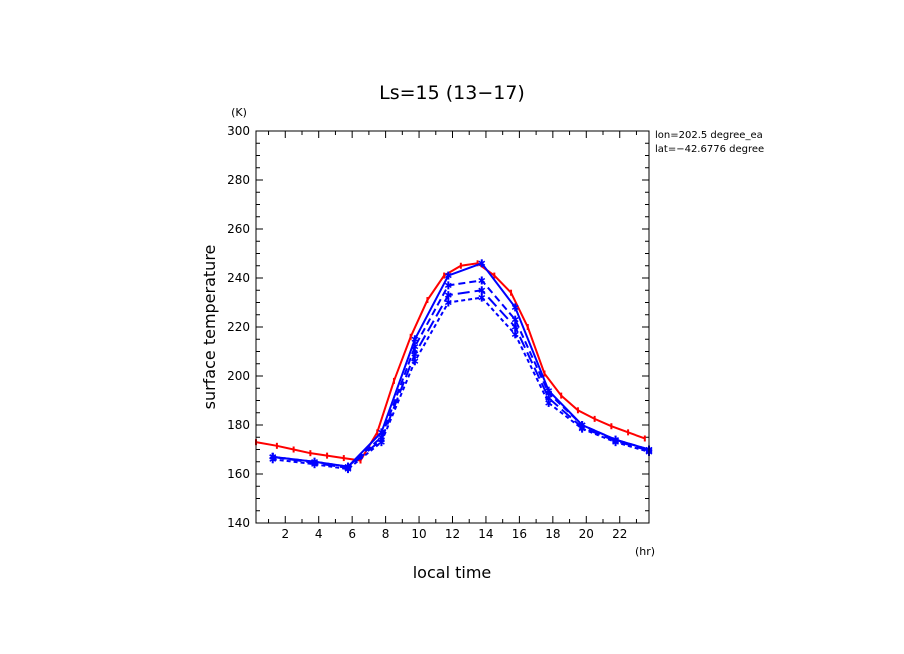 The width and height of the screenshot is (904, 654). I want to click on chart-title: Ls=15 (13−17), so click(452, 93).